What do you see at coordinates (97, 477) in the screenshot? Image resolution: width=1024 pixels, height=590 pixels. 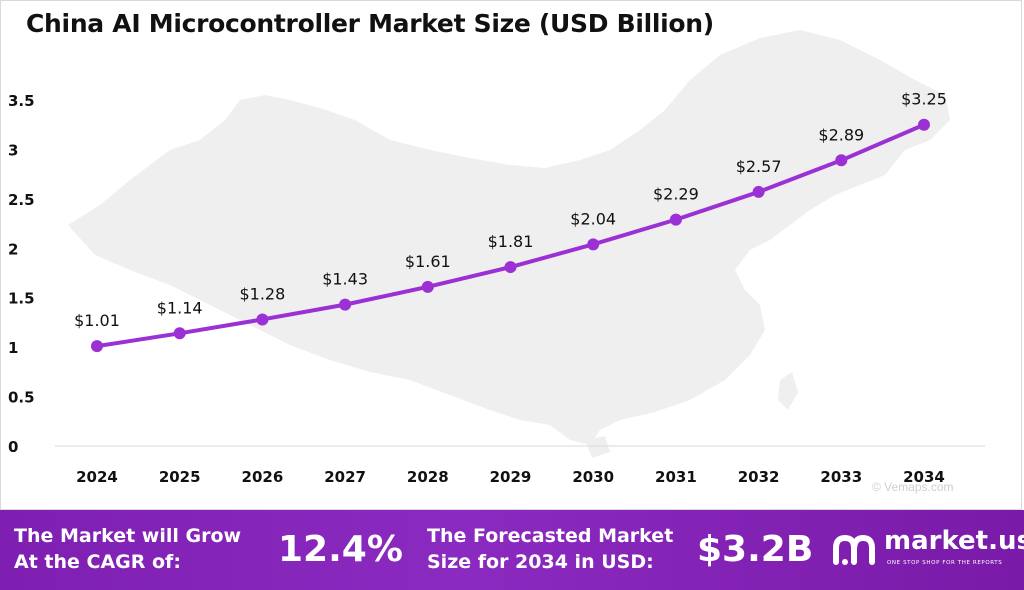 I see `x-tick-label: 2024` at bounding box center [97, 477].